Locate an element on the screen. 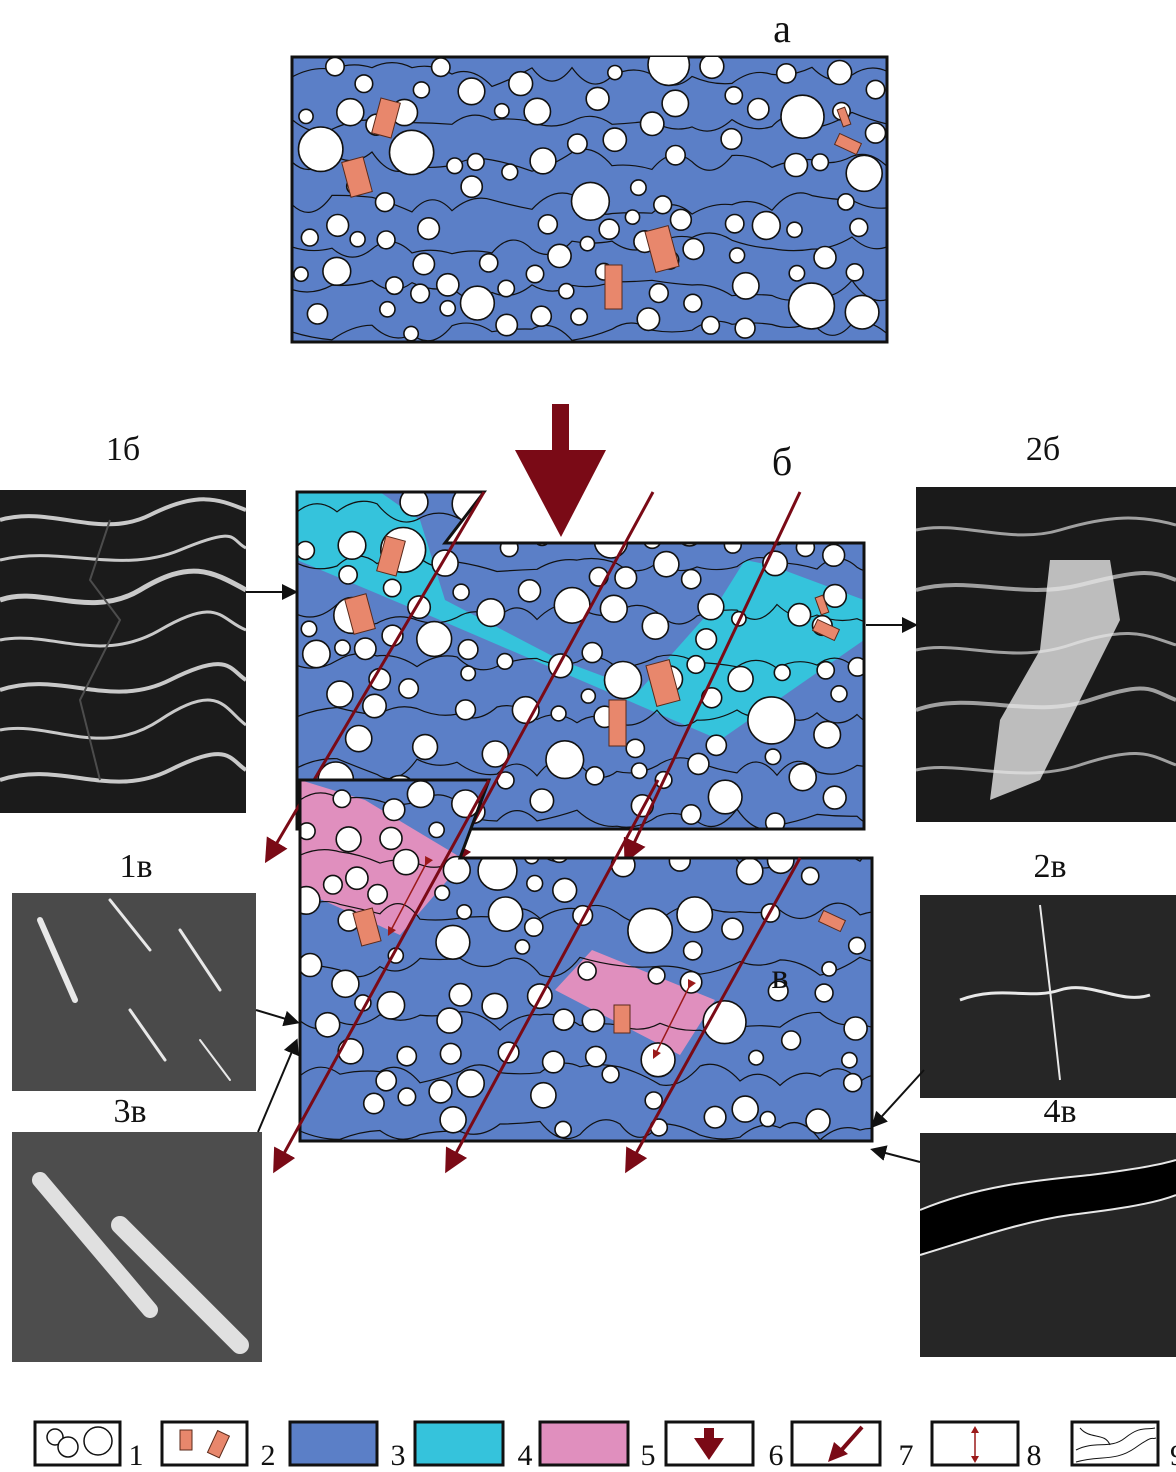 This screenshot has height=1472, width=1176. legend-item-7: 7 is located at coordinates (852, 1446).